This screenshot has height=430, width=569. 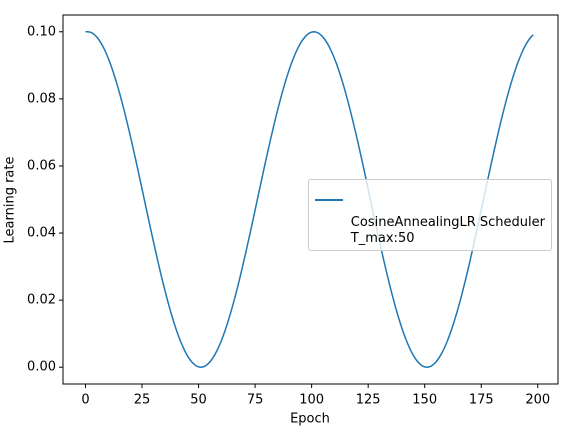 I want to click on x-tick-label: 50, so click(x=198, y=400).